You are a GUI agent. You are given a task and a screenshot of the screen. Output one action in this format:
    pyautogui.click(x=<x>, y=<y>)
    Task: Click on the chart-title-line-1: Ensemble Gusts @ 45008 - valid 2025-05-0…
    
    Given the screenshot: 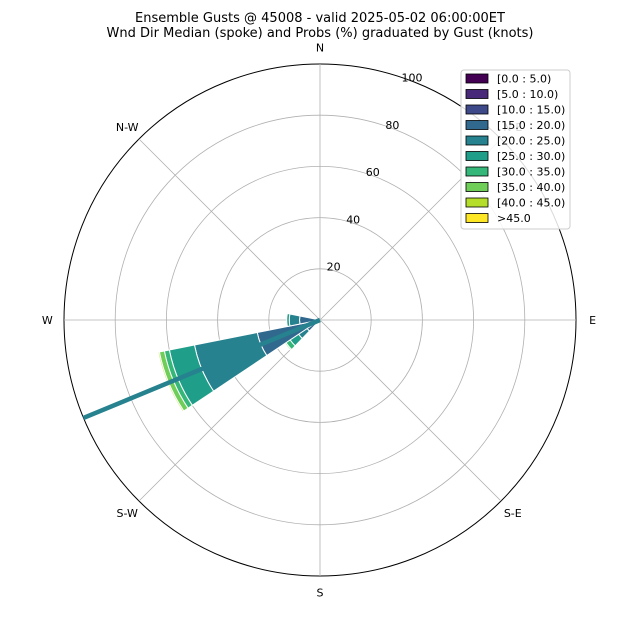 What is the action you would take?
    pyautogui.click(x=320, y=18)
    